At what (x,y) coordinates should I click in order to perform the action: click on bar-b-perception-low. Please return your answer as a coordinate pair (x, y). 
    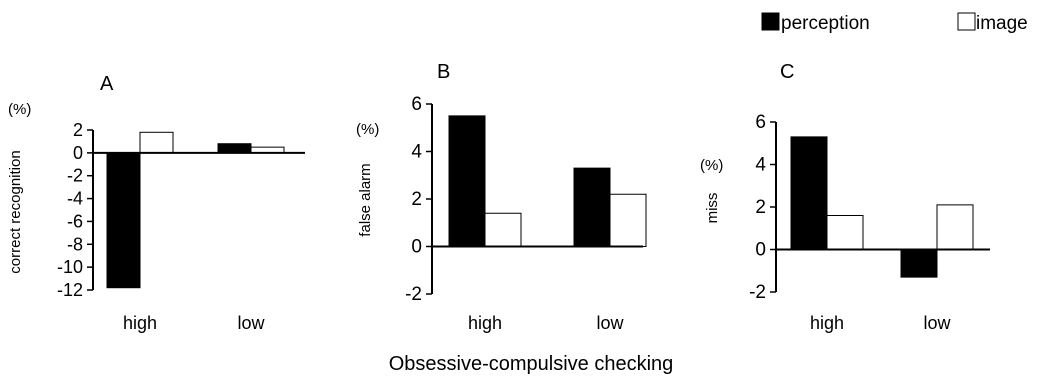
    Looking at the image, I should click on (592, 207).